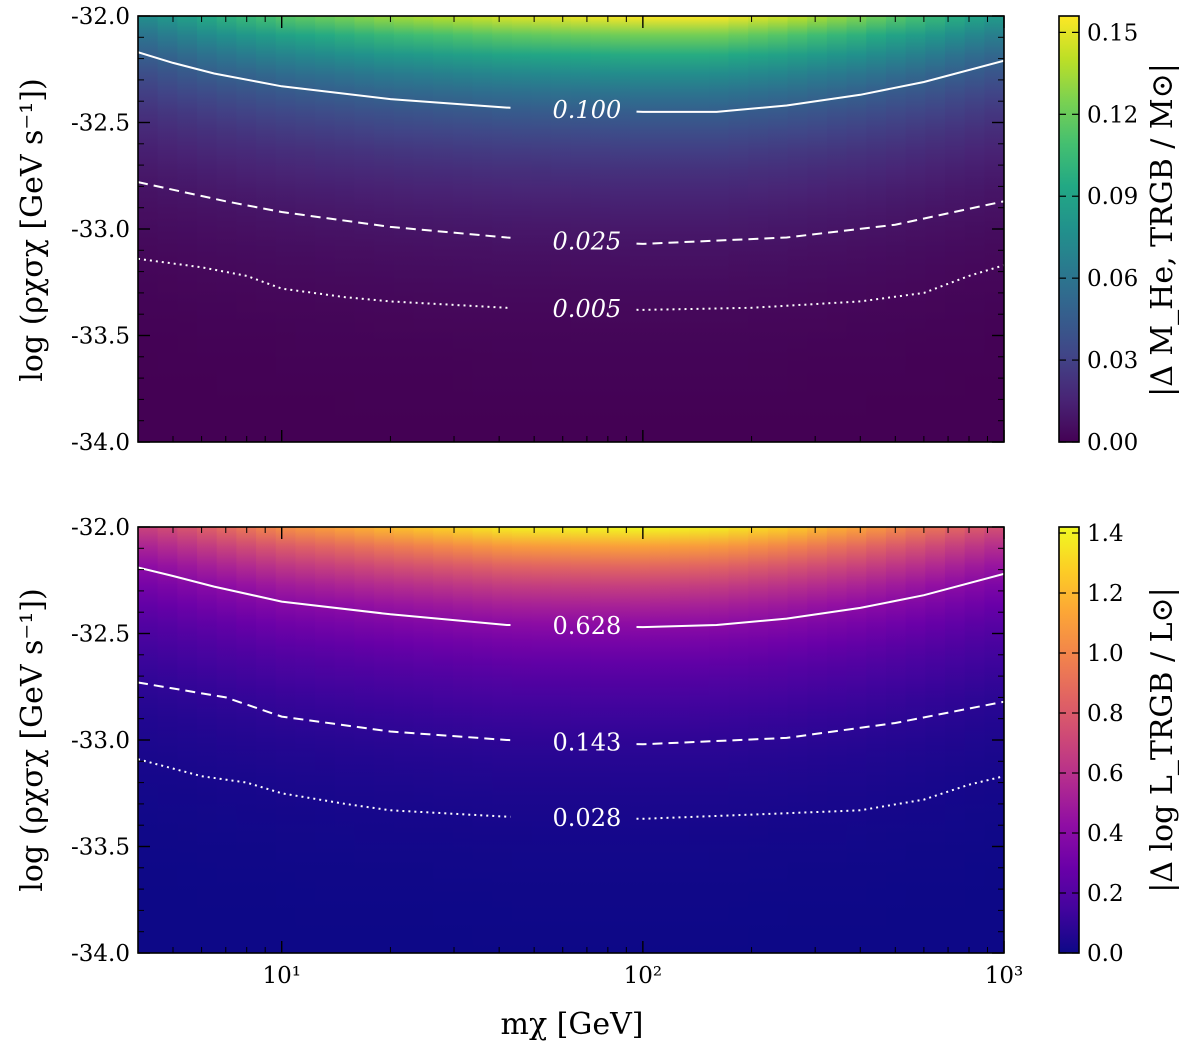  What do you see at coordinates (1004, 976) in the screenshot?
I see `xtick-label: 10³` at bounding box center [1004, 976].